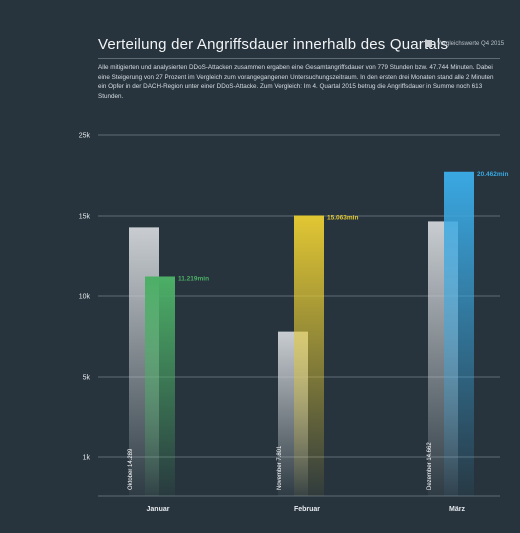  Describe the element at coordinates (85, 217) in the screenshot. I see `y-tick-label: 15k` at that location.